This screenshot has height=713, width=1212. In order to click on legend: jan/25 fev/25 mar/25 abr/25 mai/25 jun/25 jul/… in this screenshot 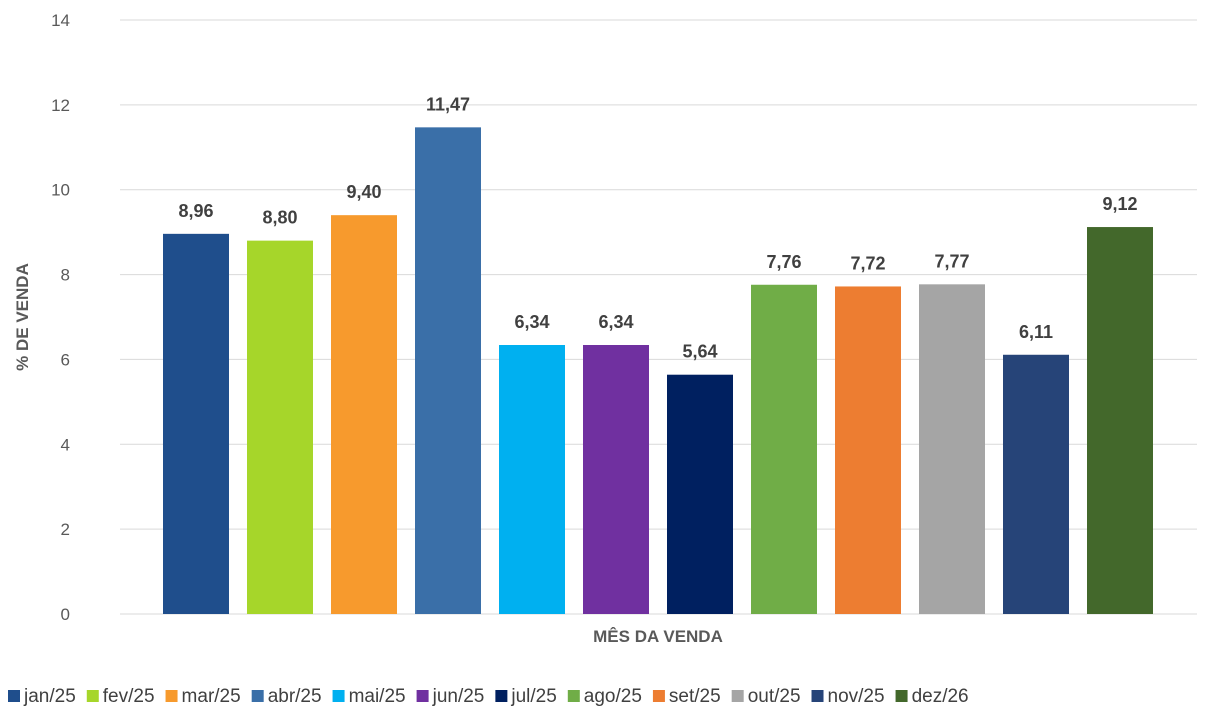, I will do `click(488, 696)`.